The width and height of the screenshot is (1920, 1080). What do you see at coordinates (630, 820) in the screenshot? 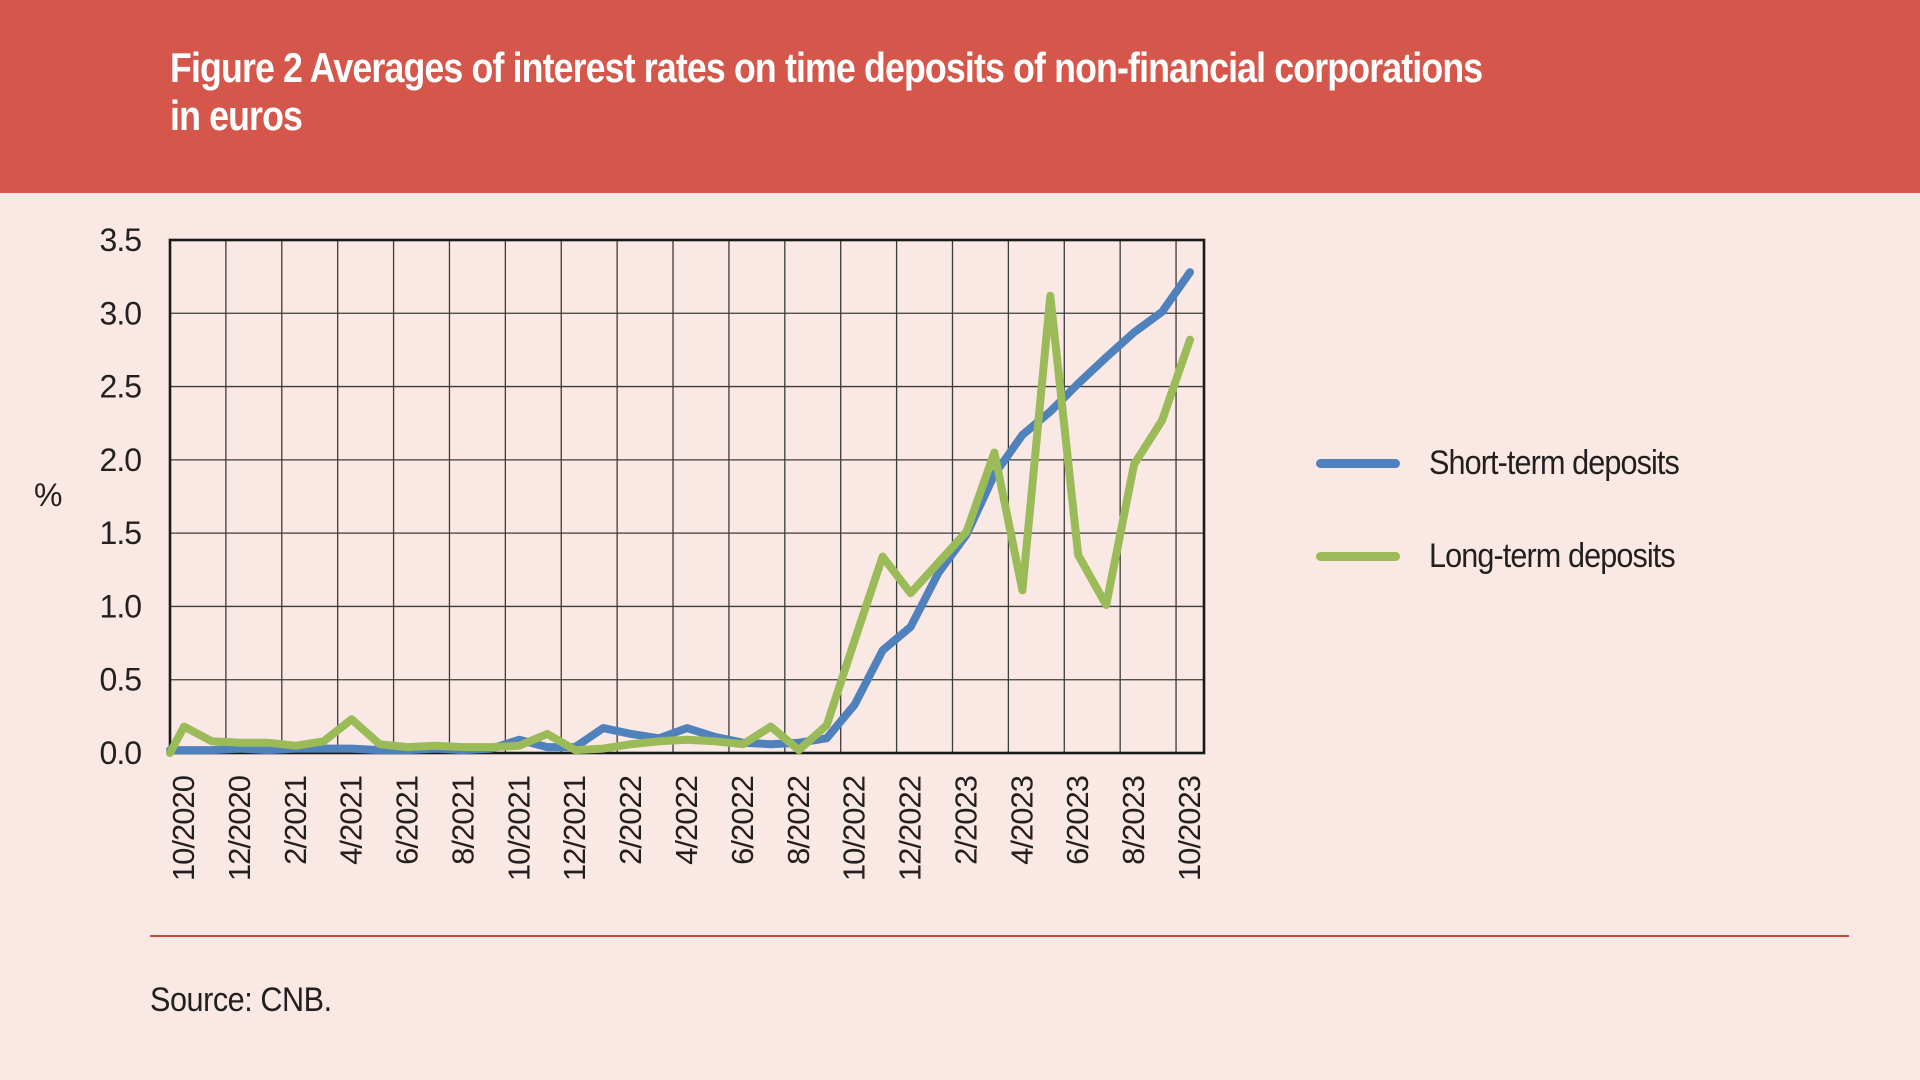
I see `x-tick-label: 2/2022` at bounding box center [630, 820].